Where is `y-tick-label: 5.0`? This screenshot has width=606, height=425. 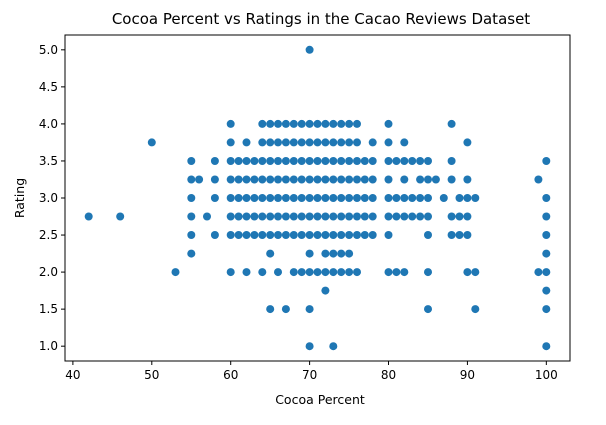 y-tick-label: 5.0 is located at coordinates (48, 50).